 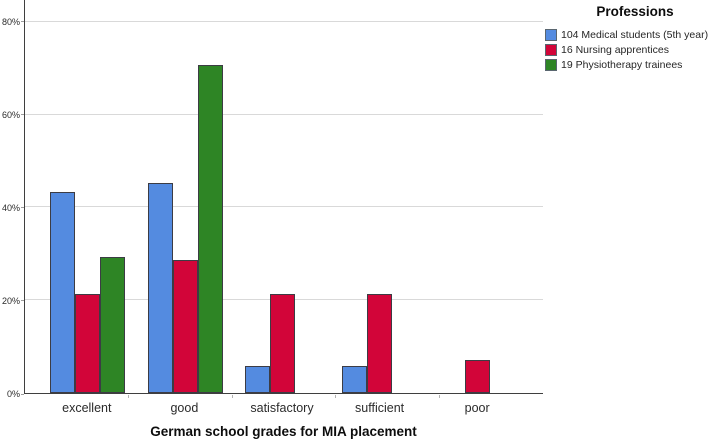 What do you see at coordinates (10, 21) in the screenshot?
I see `y-tick-label: 80%` at bounding box center [10, 21].